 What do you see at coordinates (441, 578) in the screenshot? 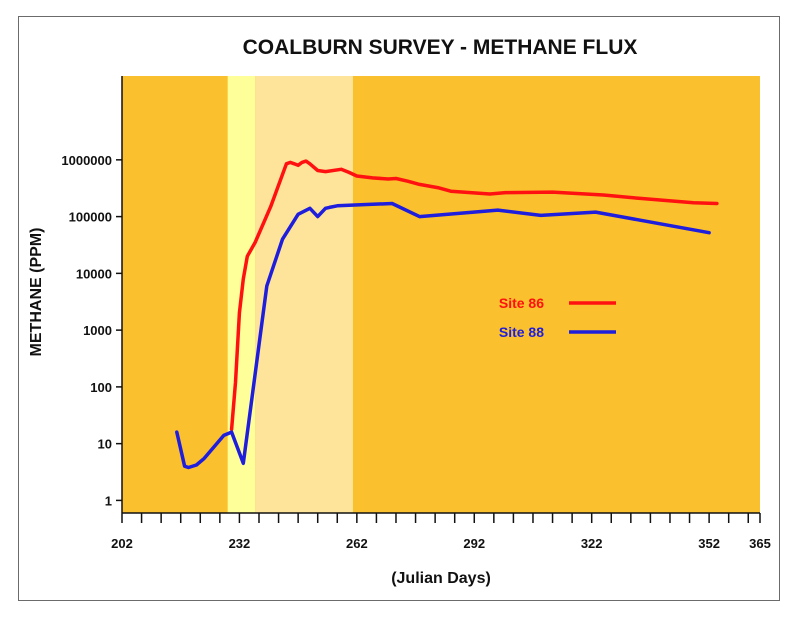
I see `x-axis-label: (Julian Days)` at bounding box center [441, 578].